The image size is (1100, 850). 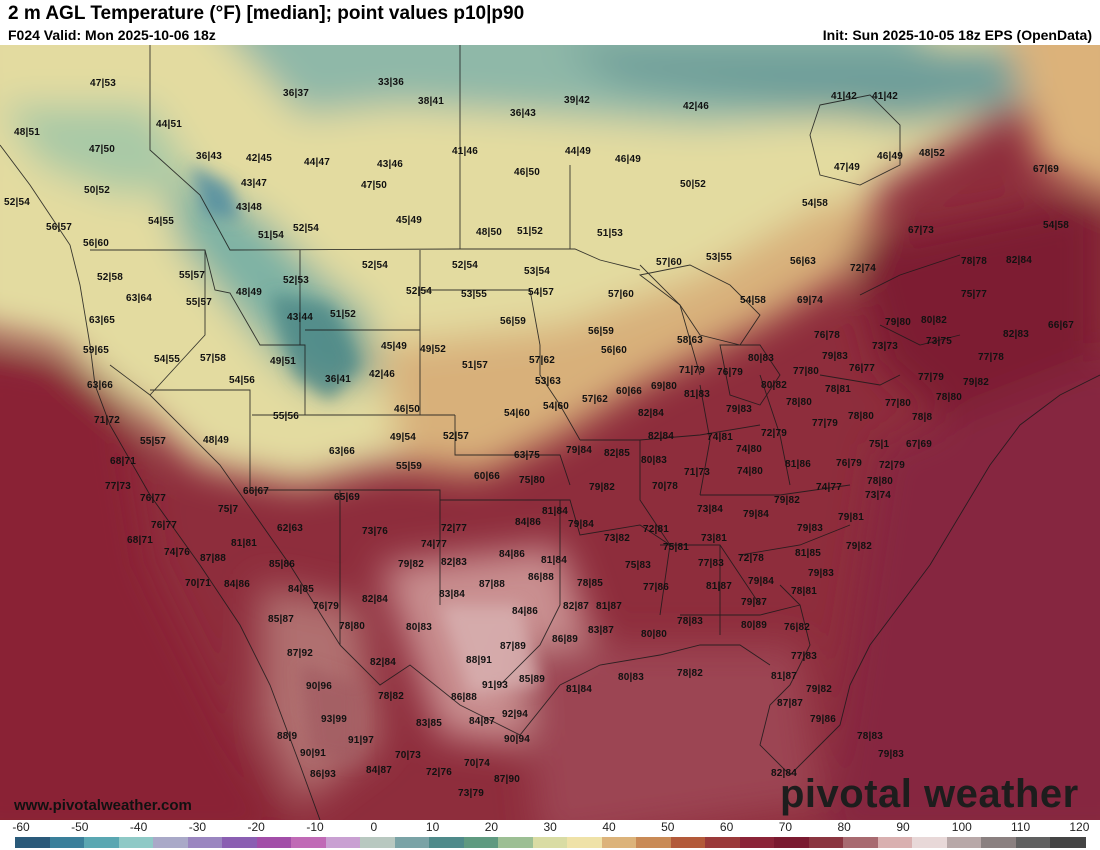 What do you see at coordinates (797, 627) in the screenshot?
I see `point-value-label: 76|82` at bounding box center [797, 627].